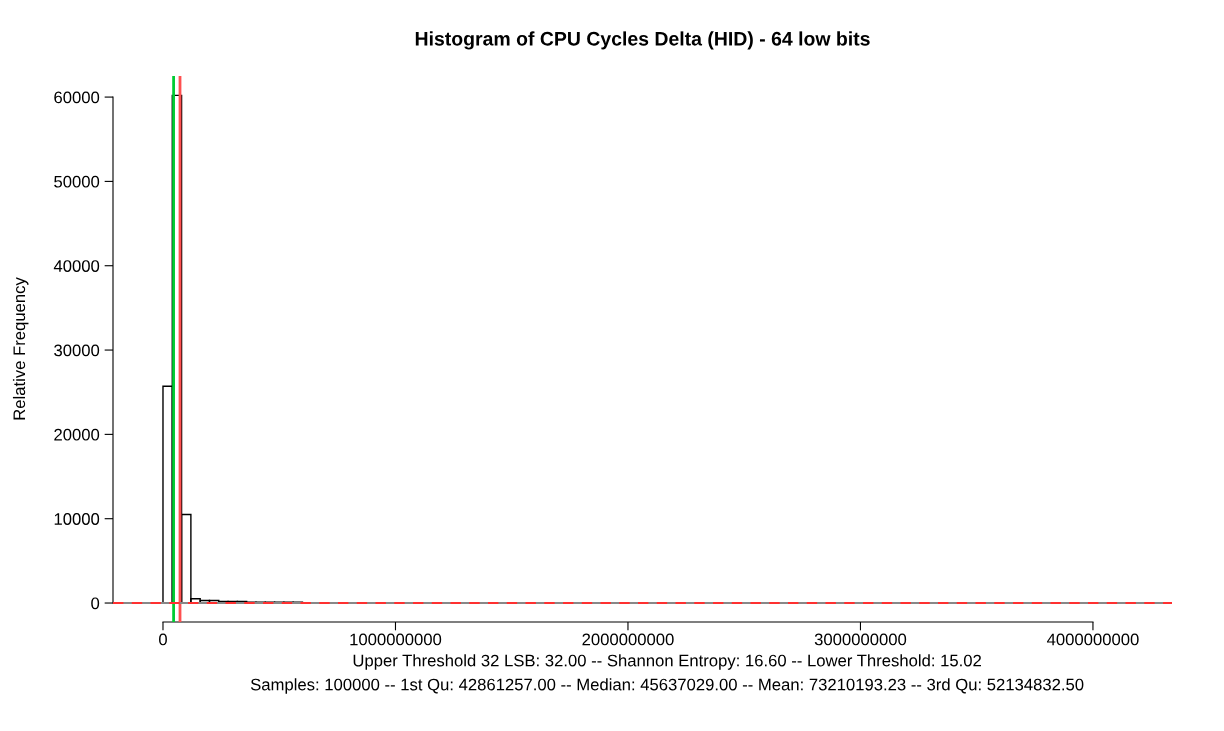 The image size is (1224, 731). Describe the element at coordinates (77, 97) in the screenshot. I see `y-tick-label: 60000` at that location.